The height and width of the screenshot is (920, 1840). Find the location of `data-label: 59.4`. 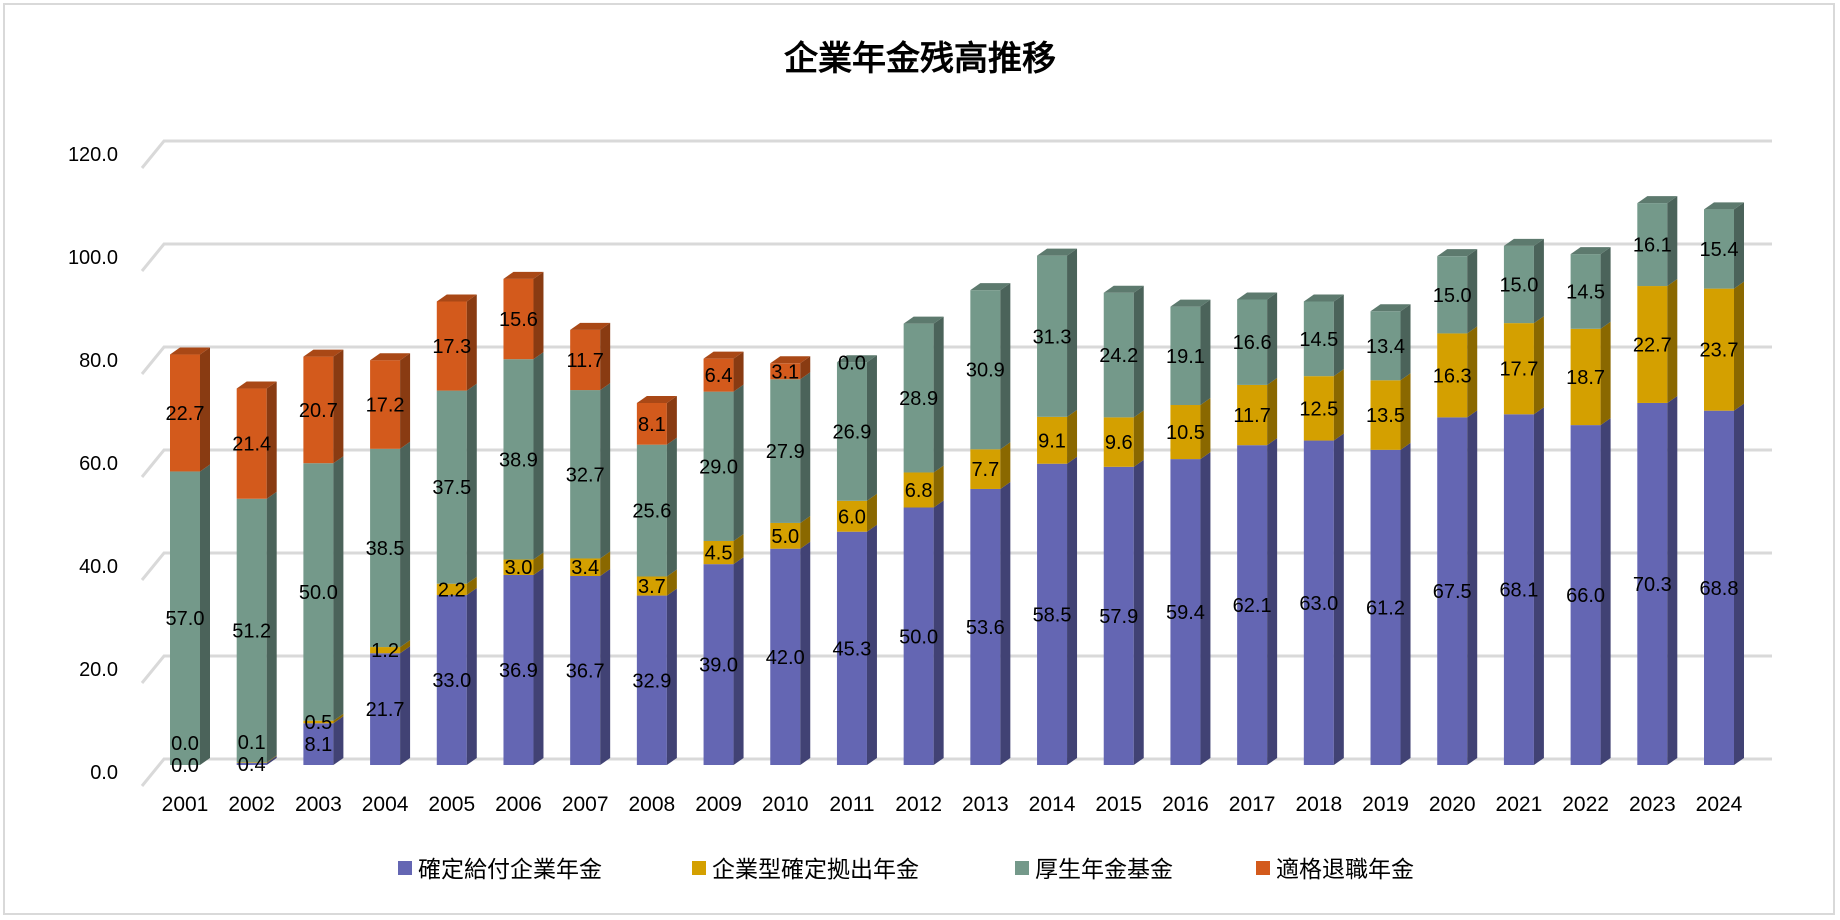

data-label: 59.4 is located at coordinates (1185, 613).